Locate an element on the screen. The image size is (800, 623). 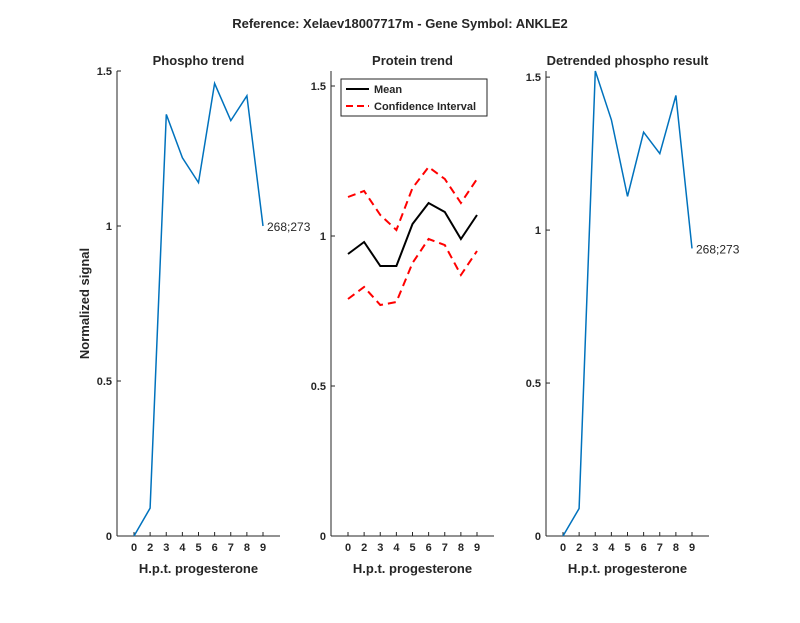
series-line-phospho is located at coordinates (198, 308).